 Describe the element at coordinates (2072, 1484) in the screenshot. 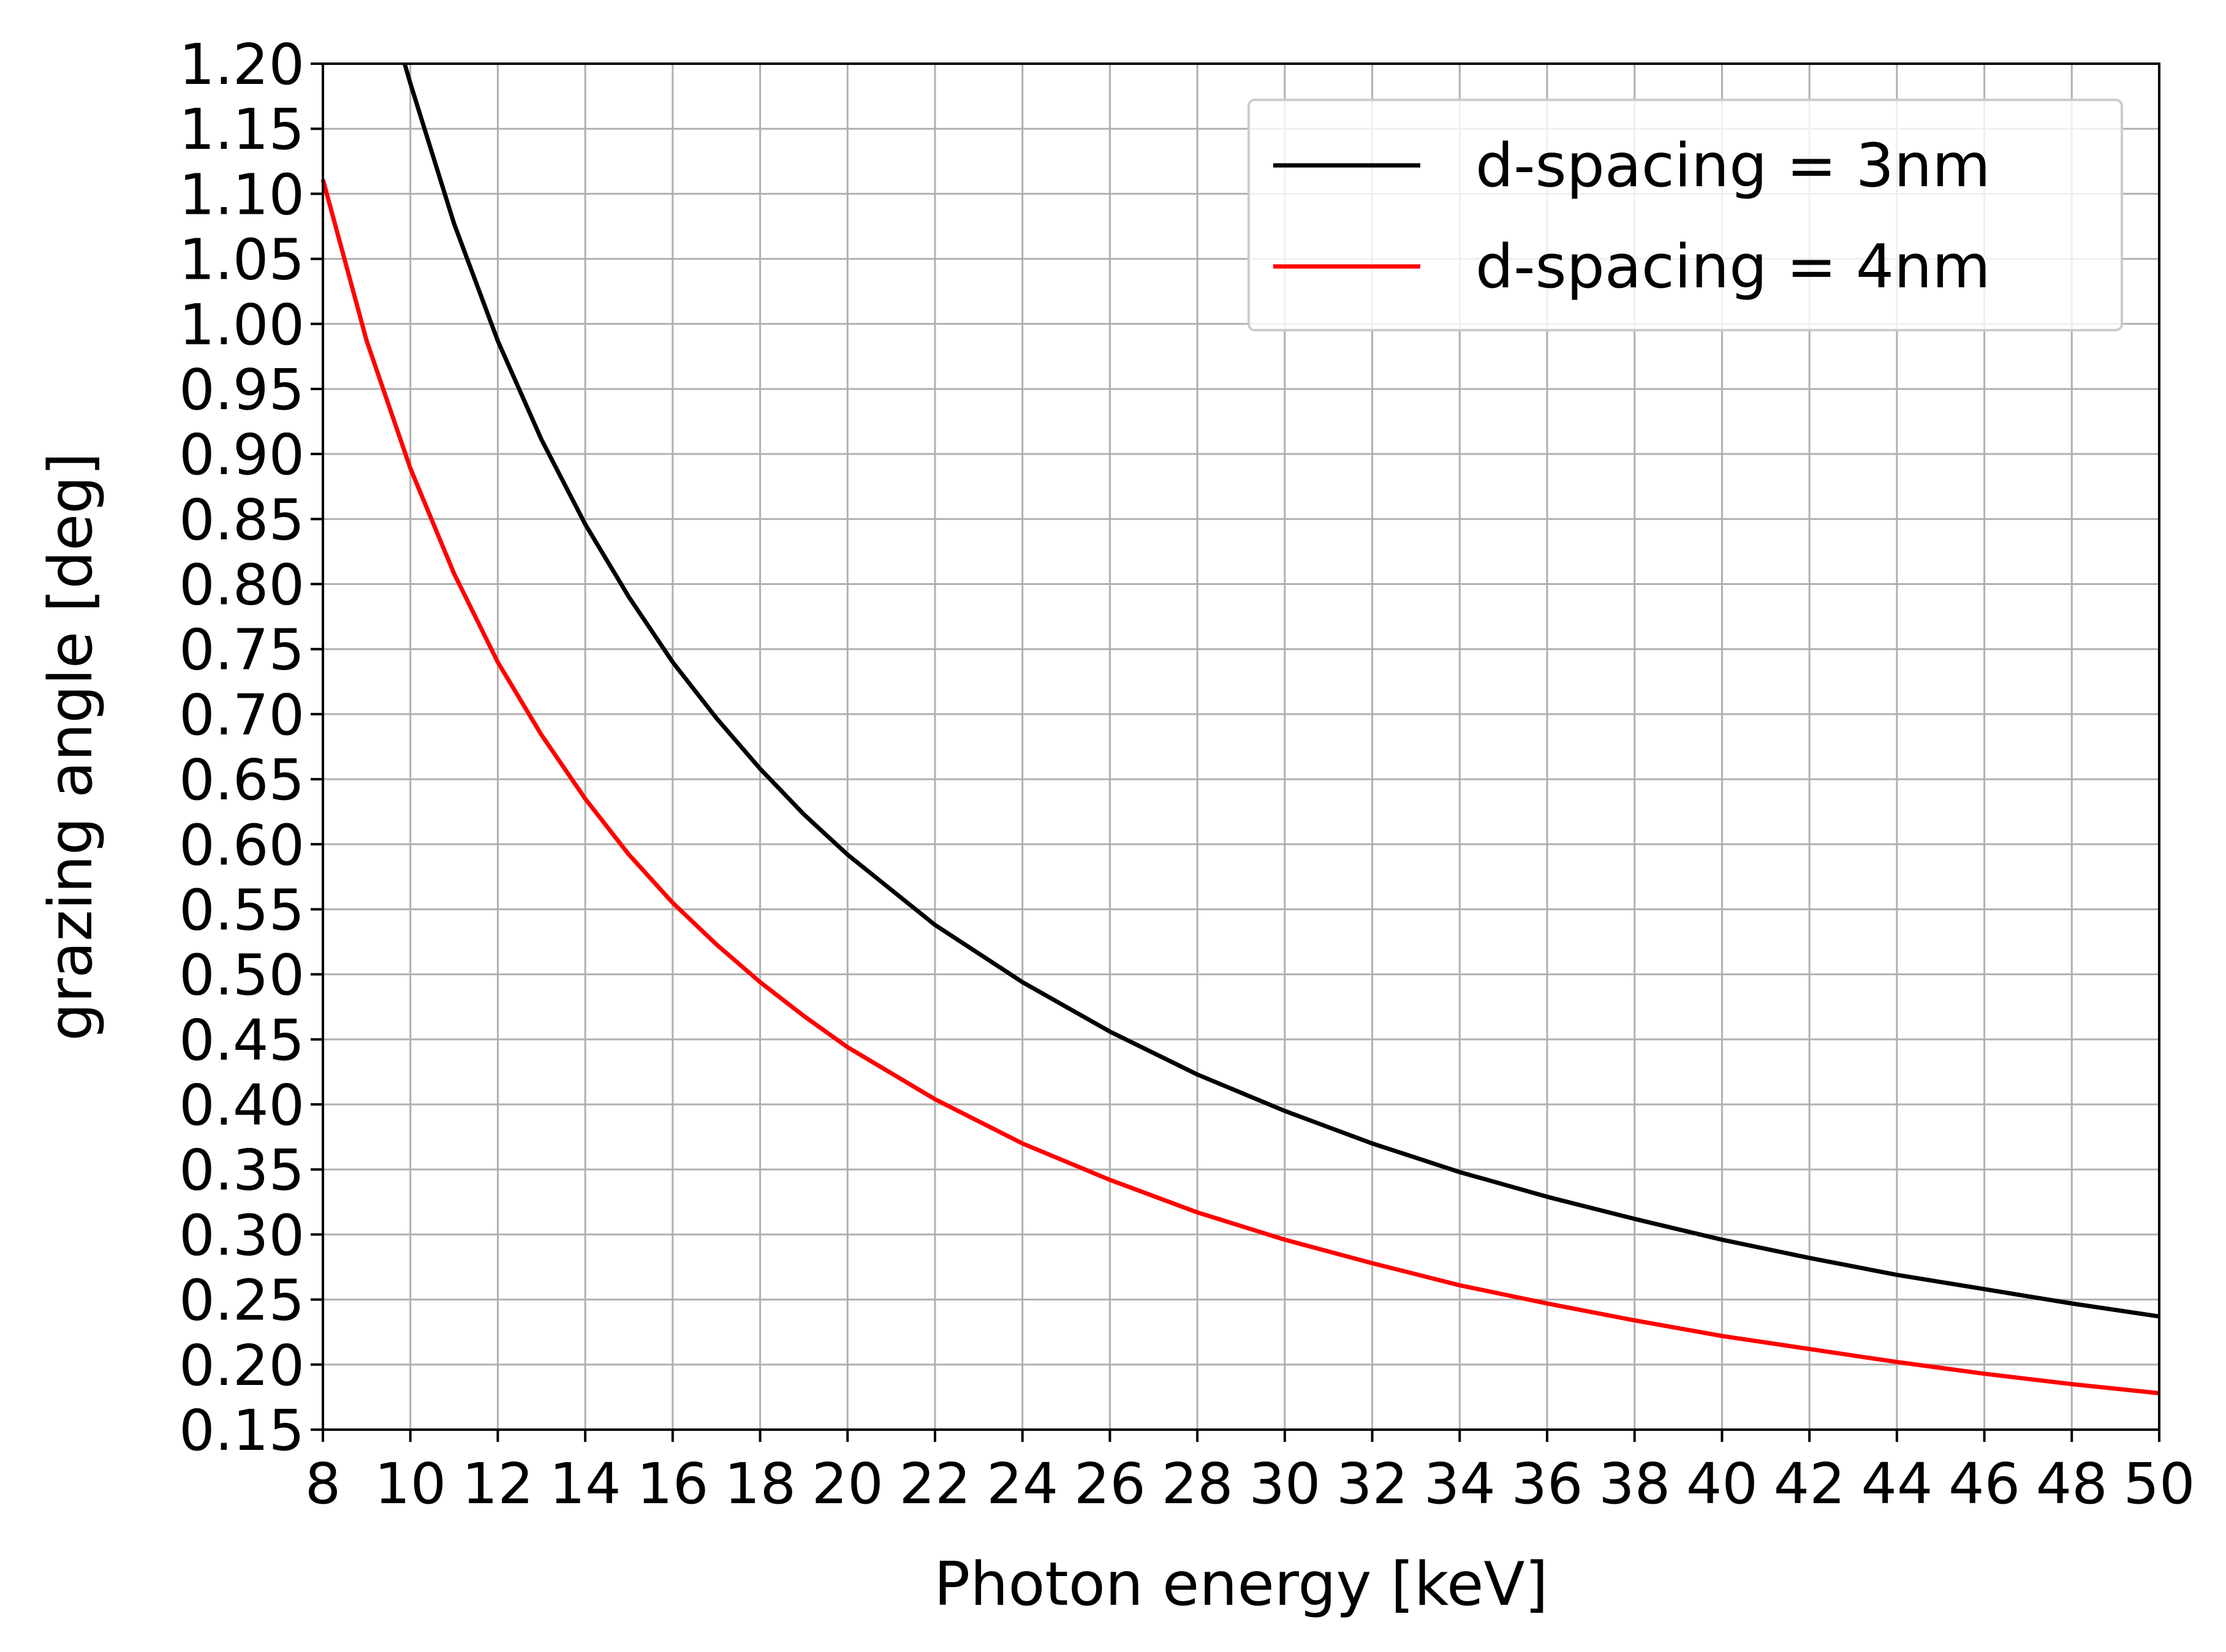

I see `x-tick-label: 48` at that location.